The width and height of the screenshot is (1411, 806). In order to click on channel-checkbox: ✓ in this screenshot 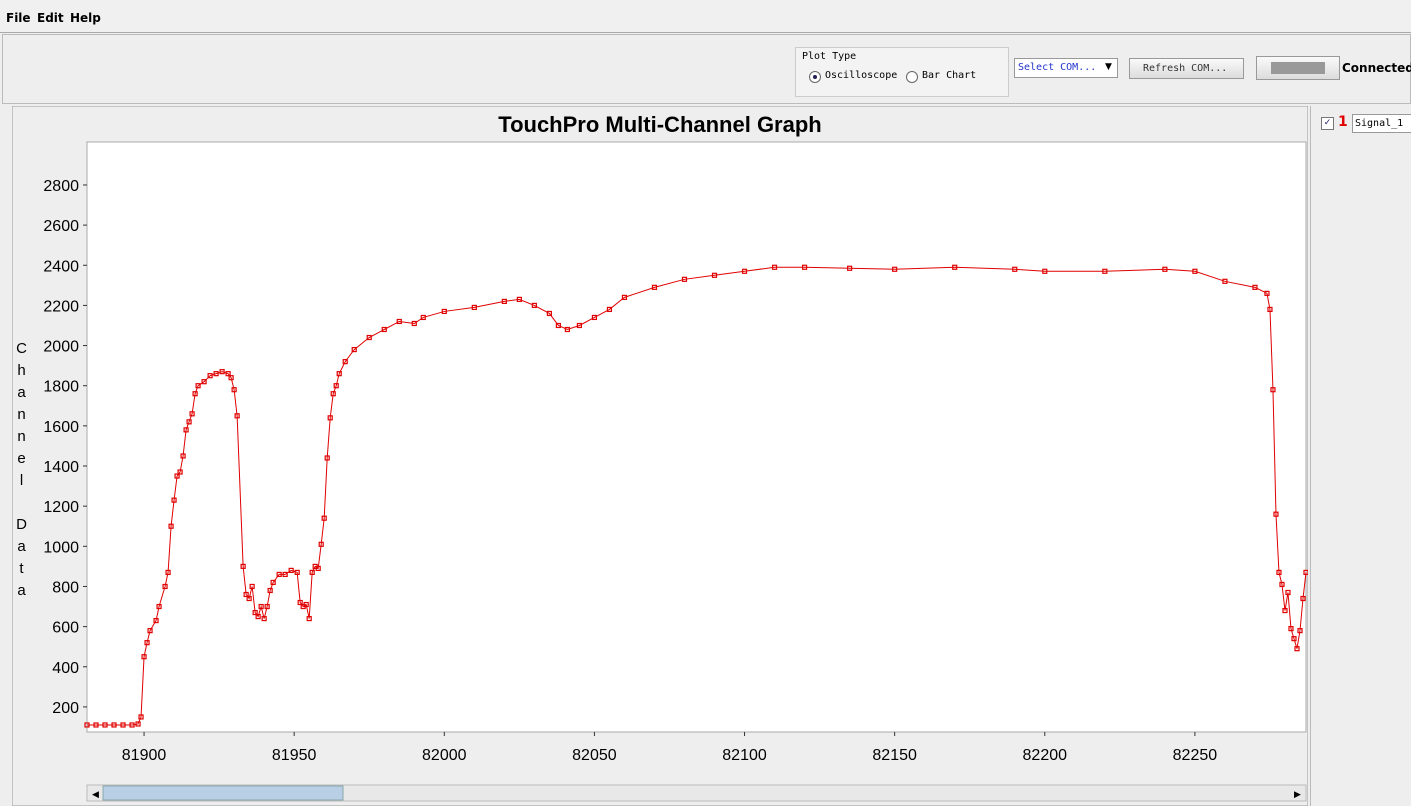, I will do `click(1327, 123)`.